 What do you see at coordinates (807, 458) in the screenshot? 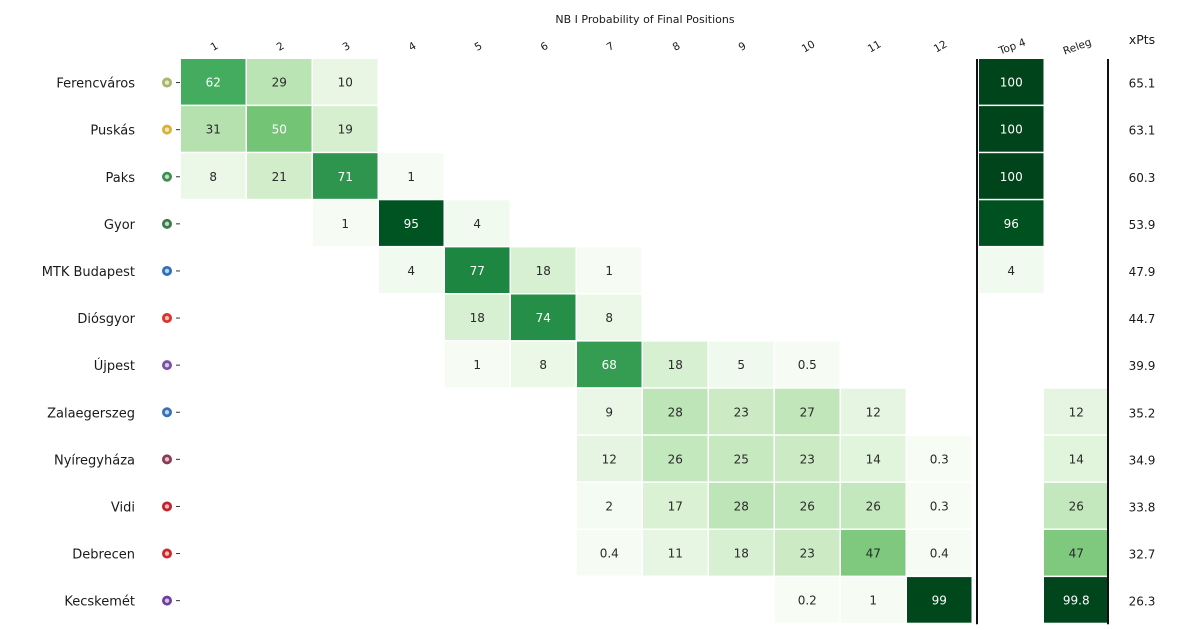
I see `cell-nyiregyhaza-pos-10-rect` at bounding box center [807, 458].